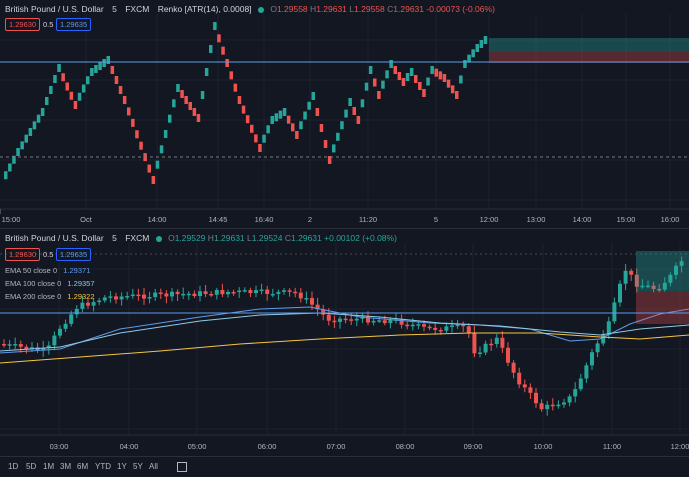 This screenshot has height=477, width=689. Describe the element at coordinates (50, 296) in the screenshot. I see `ema-200-legend: EMA 200 close 0 1.29322` at that location.